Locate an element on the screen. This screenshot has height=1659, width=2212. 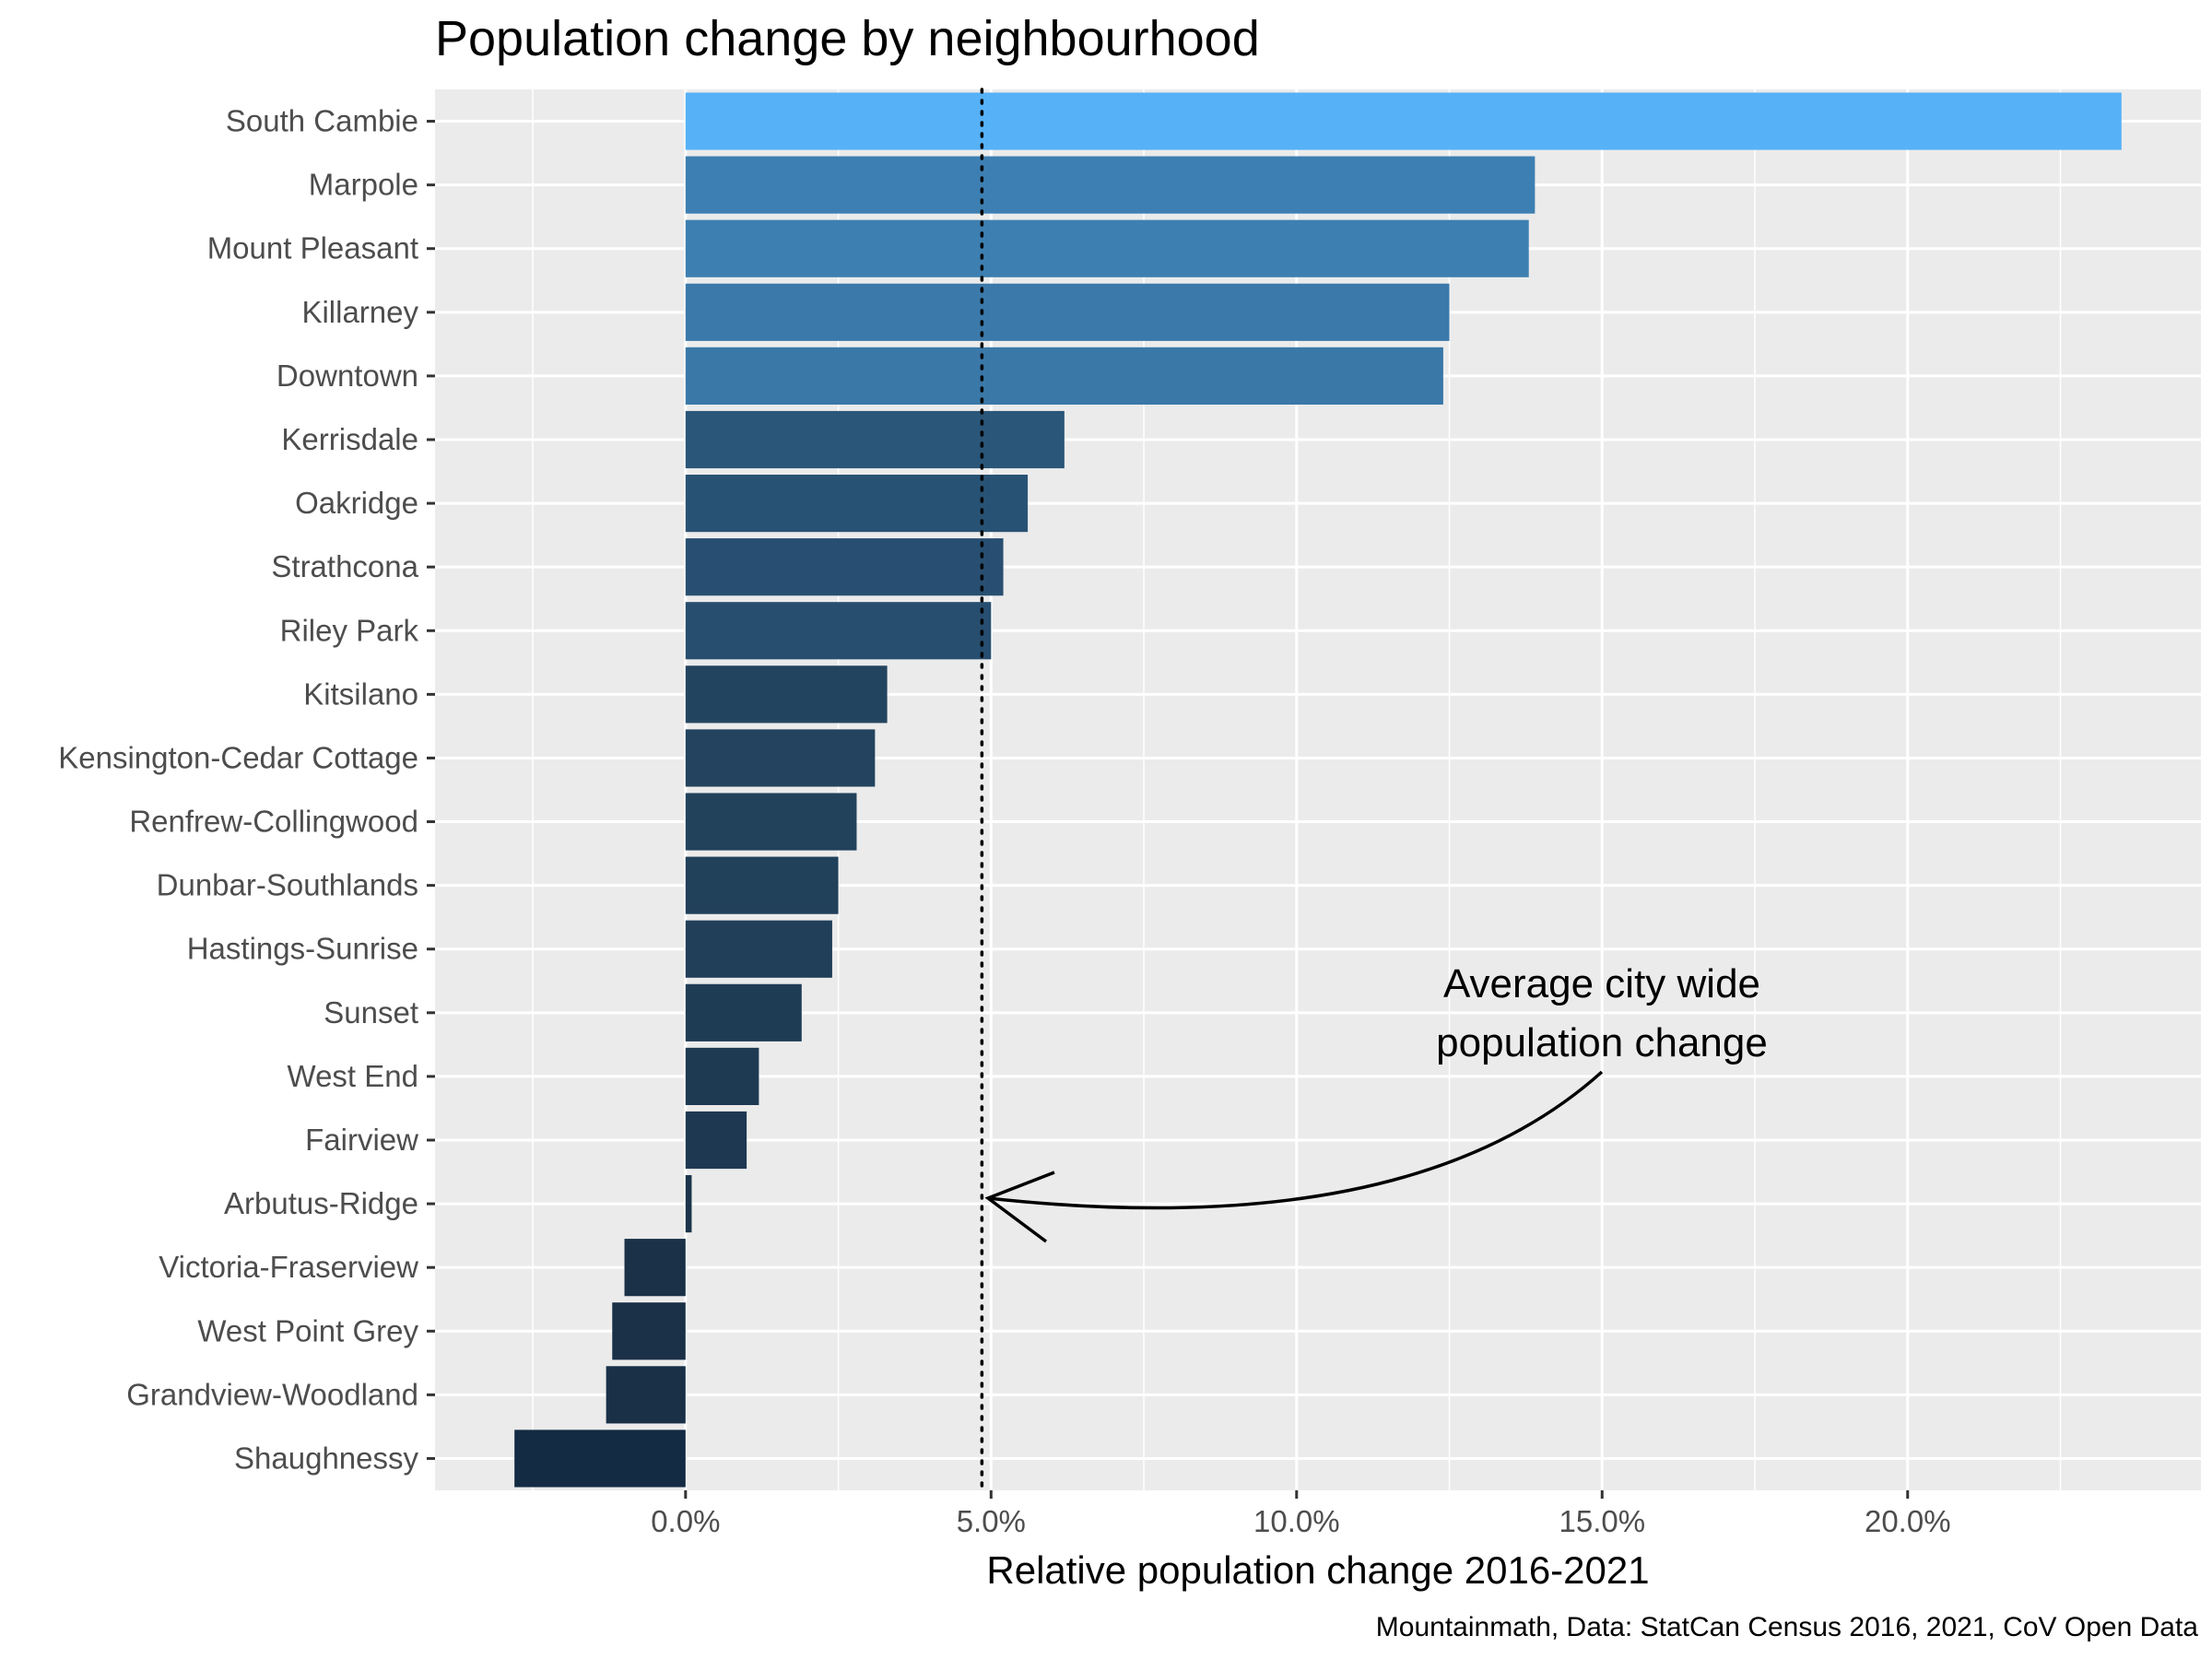
y-tick-label: South Cambie is located at coordinates (322, 121).